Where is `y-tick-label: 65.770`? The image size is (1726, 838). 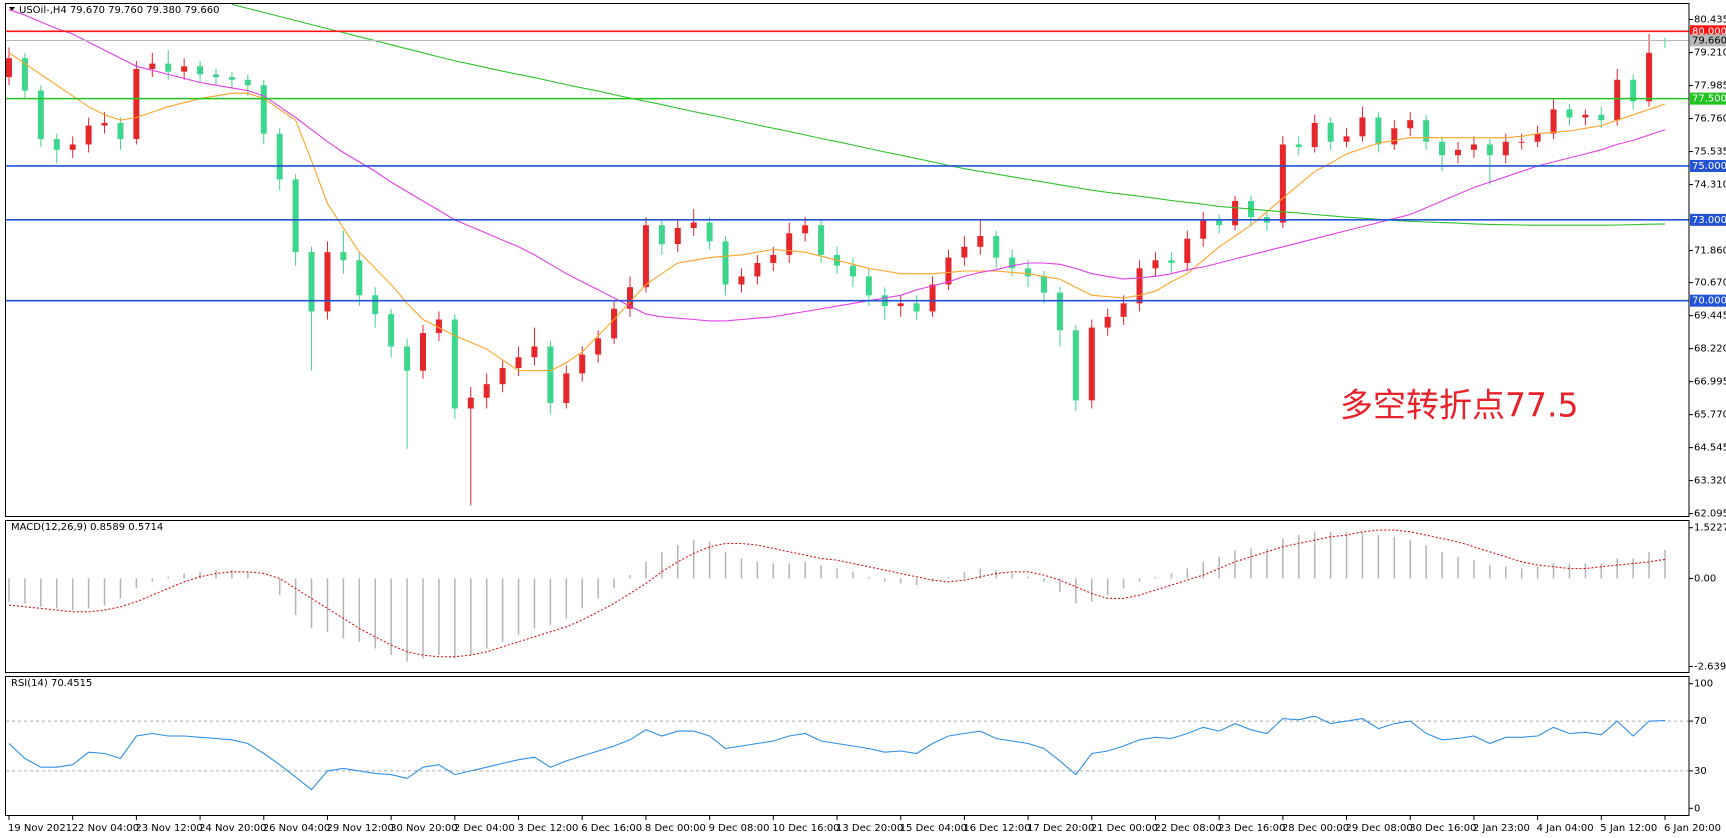
y-tick-label: 65.770 is located at coordinates (1710, 415).